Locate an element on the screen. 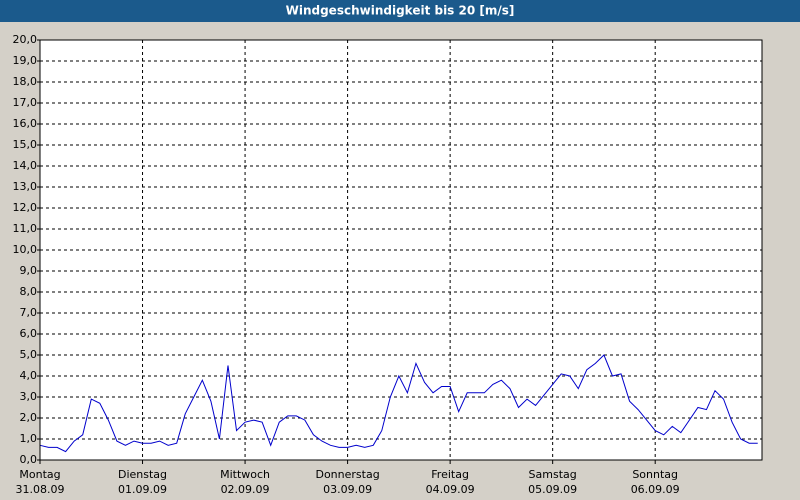  y-tick-label: 4,0 is located at coordinates (29, 375).